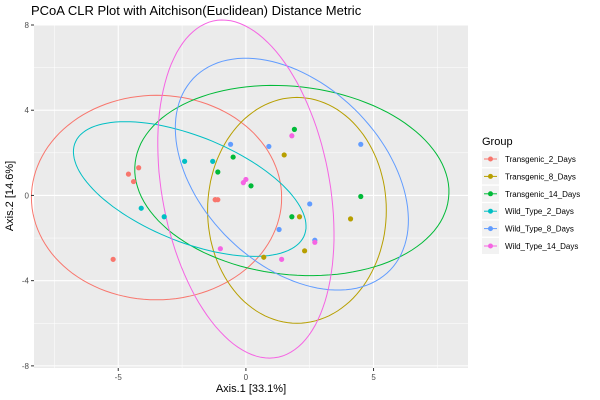  What do you see at coordinates (26, 281) in the screenshot?
I see `y-tick-label: -4` at bounding box center [26, 281].